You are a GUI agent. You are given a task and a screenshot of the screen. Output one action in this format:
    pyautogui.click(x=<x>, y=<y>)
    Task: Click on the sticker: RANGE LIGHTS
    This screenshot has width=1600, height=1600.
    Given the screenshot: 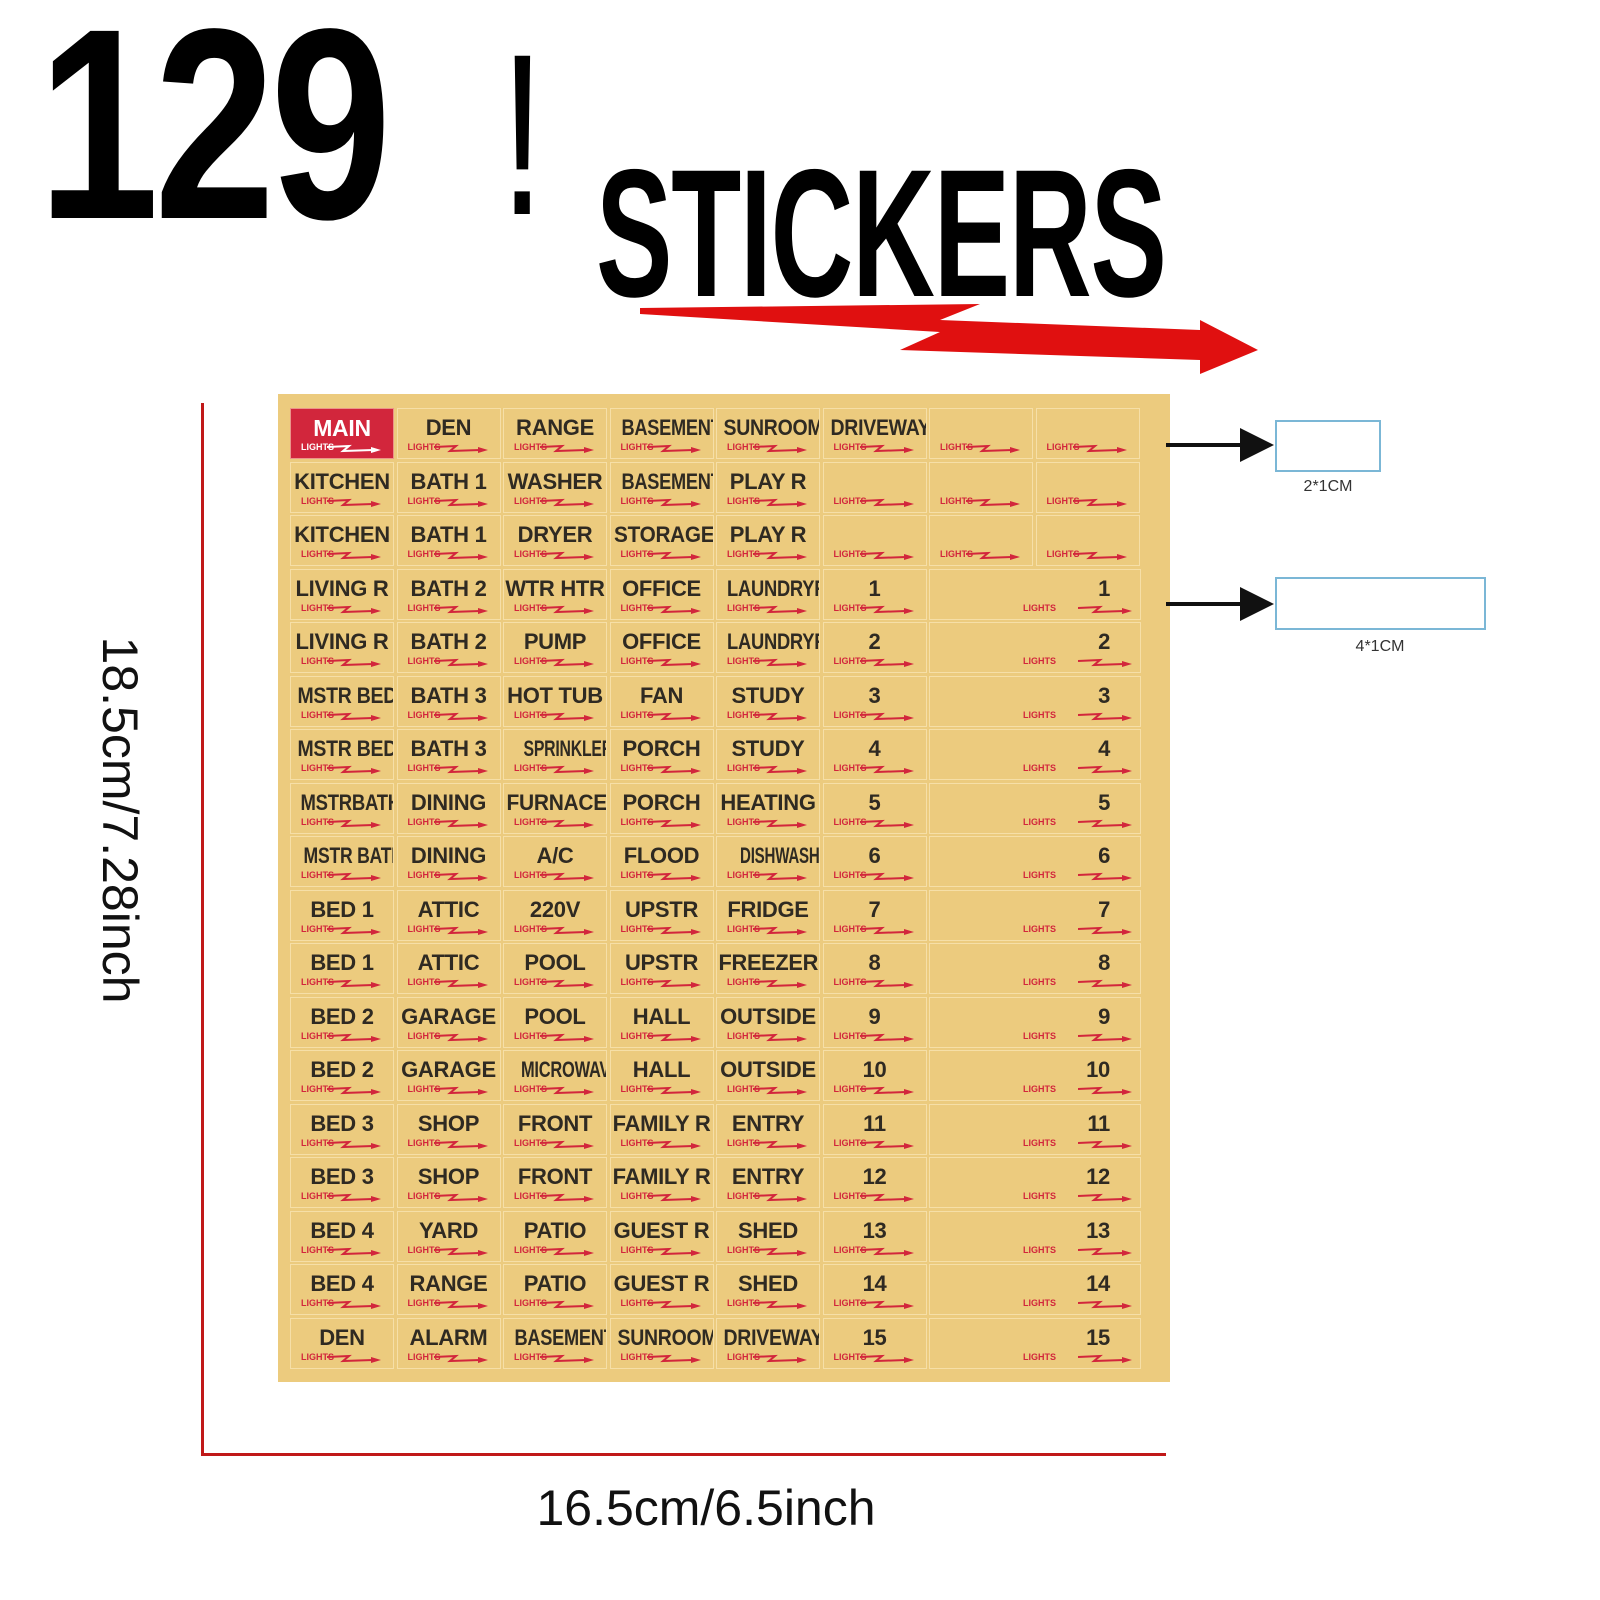 What is the action you would take?
    pyautogui.click(x=555, y=433)
    